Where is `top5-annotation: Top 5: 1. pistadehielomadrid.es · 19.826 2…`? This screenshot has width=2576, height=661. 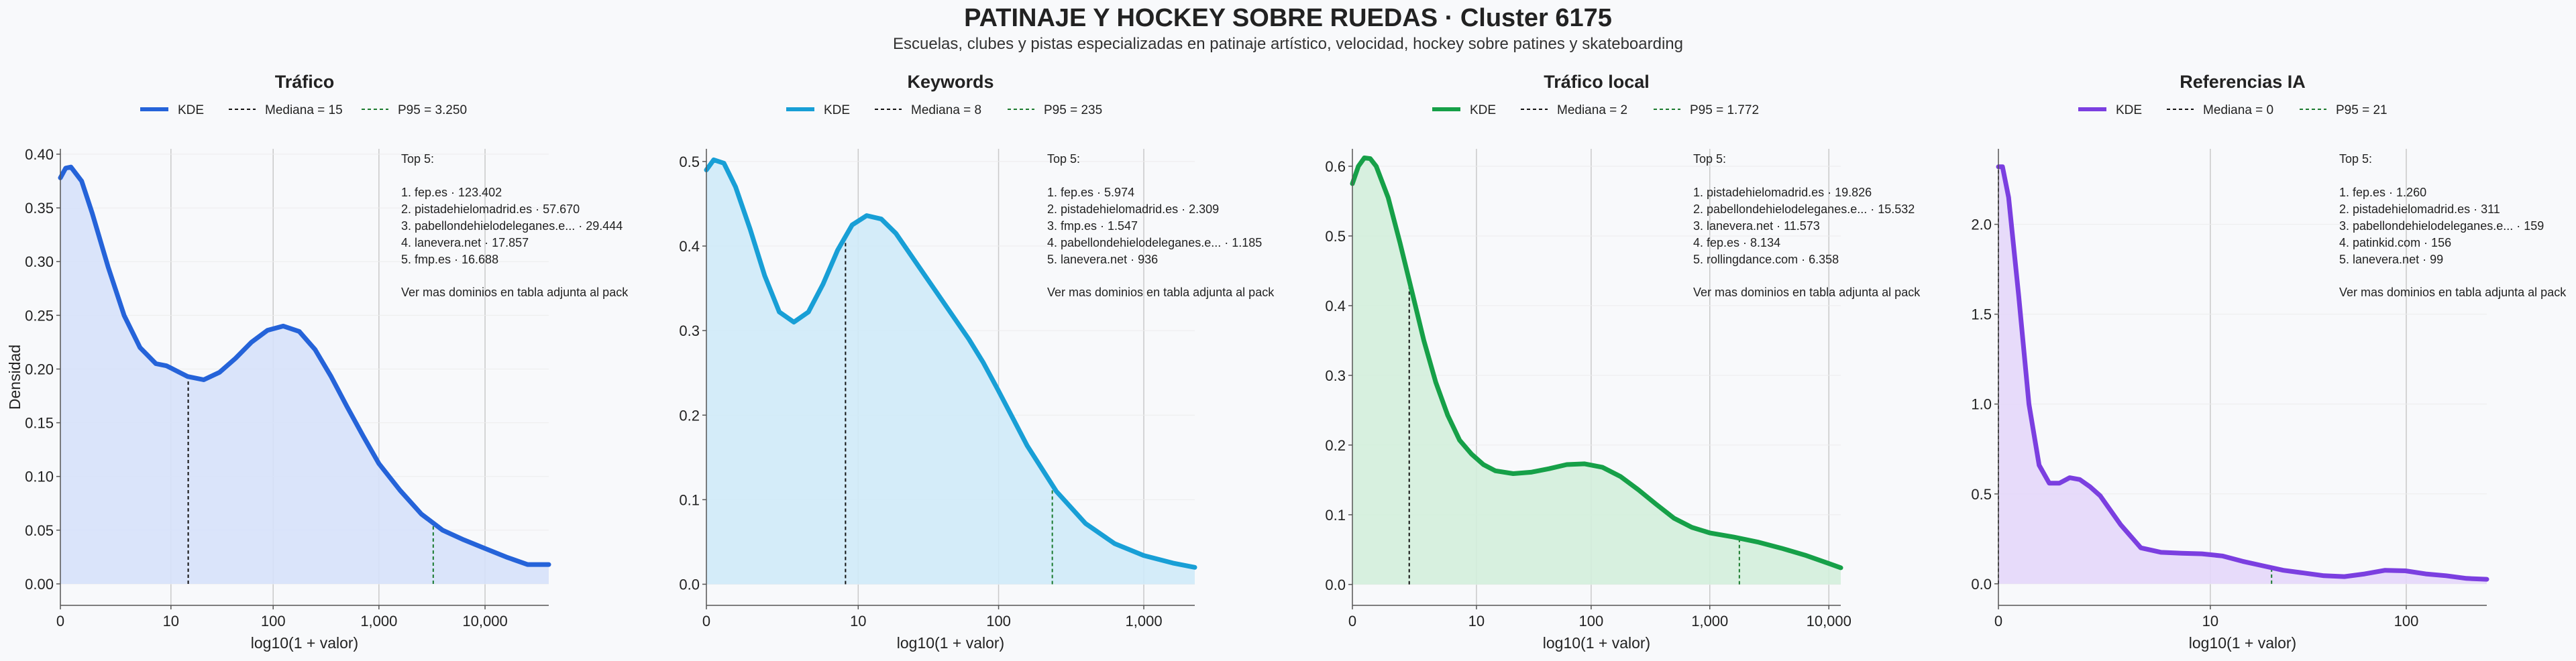
top5-annotation: Top 5: 1. pistadehielomadrid.es · 19.826 2… is located at coordinates (1807, 225).